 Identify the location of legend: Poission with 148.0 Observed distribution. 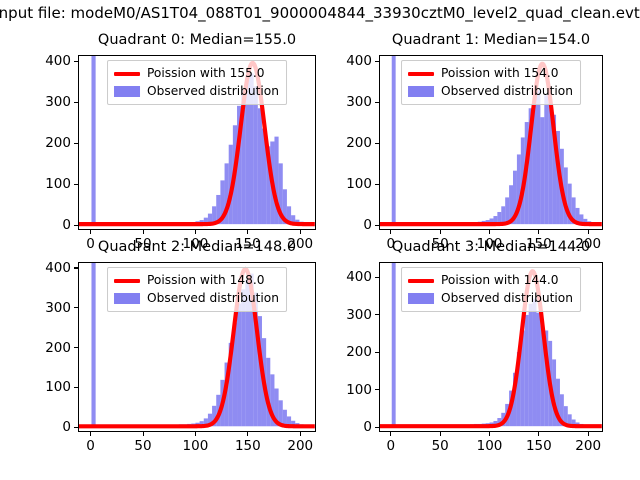
(197, 290).